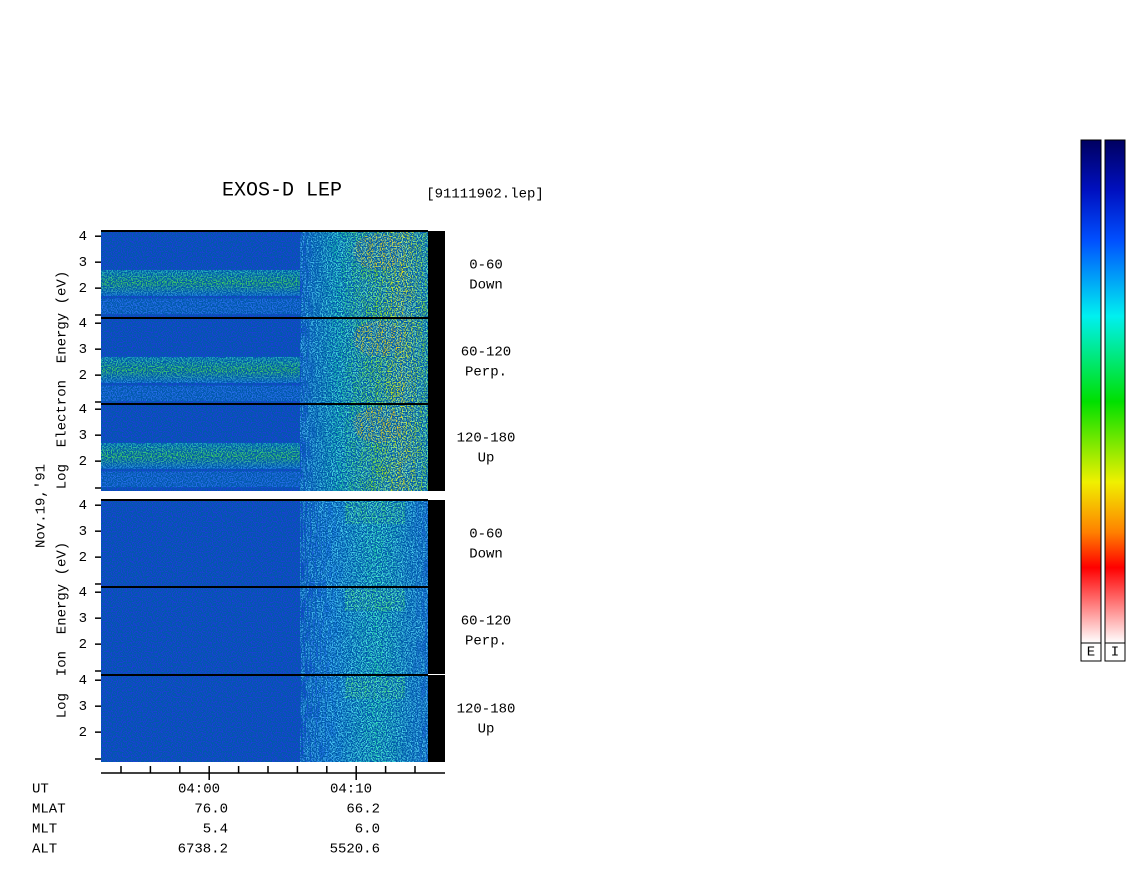 Image resolution: width=1130 pixels, height=875 pixels. I want to click on file-name: [91111902.lep], so click(485, 195).